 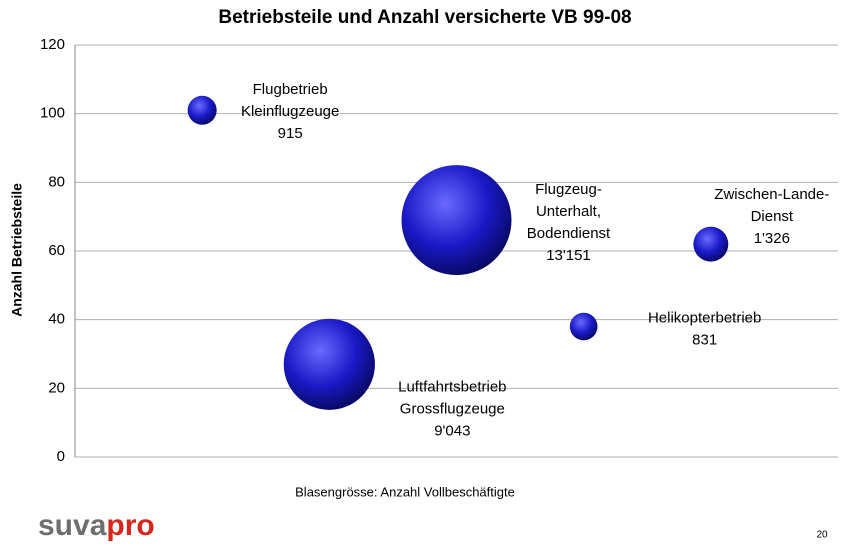 What do you see at coordinates (772, 216) in the screenshot?
I see `bubble-label: Dienst` at bounding box center [772, 216].